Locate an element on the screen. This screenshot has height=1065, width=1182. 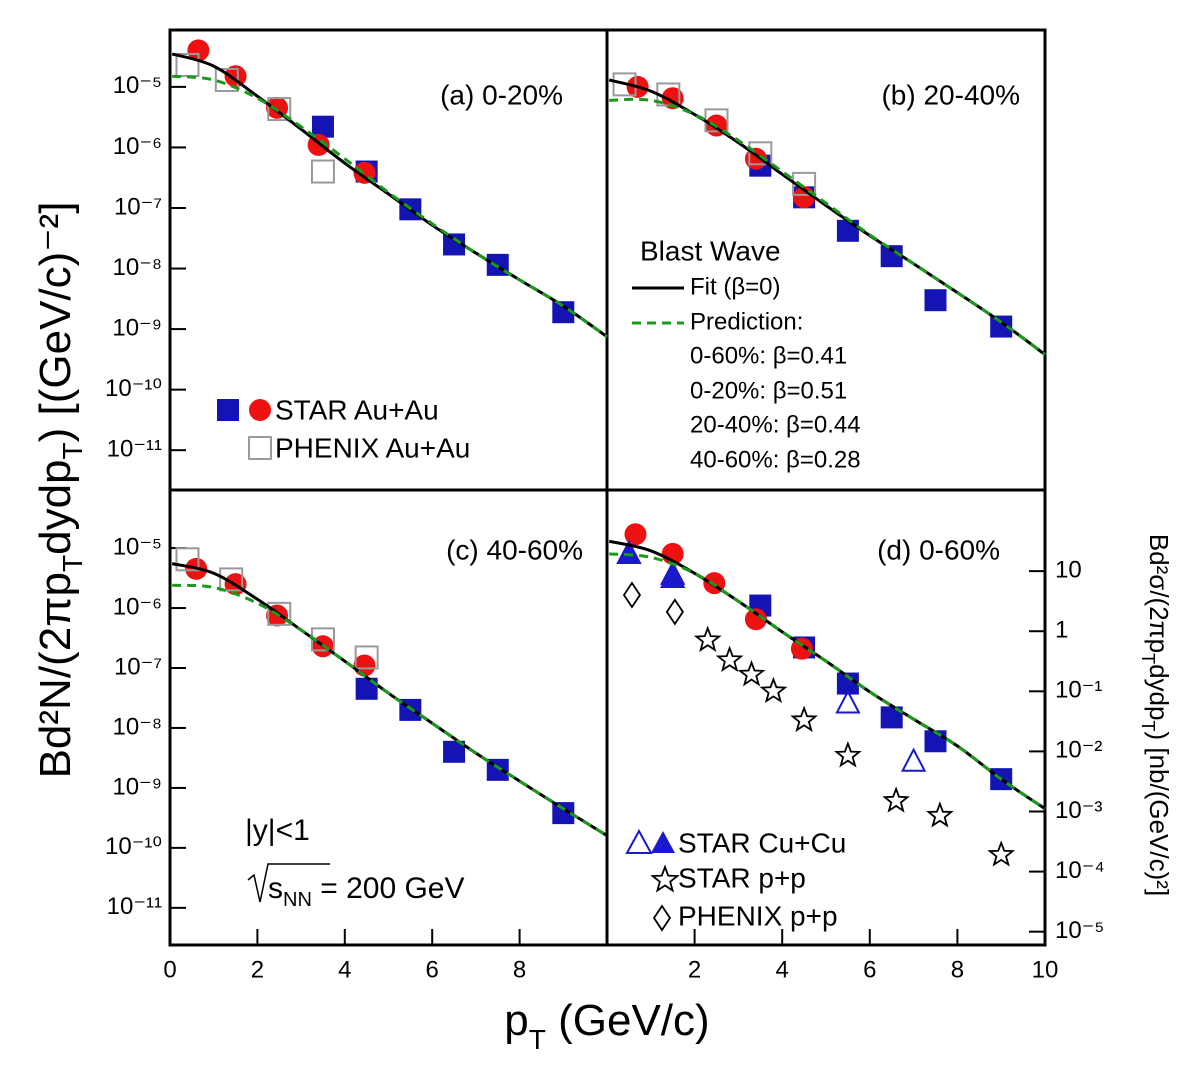
y-axis-title: Bd²N/(2πpTdydpT) [(GeV/c)⁻²] is located at coordinates (59, 490).